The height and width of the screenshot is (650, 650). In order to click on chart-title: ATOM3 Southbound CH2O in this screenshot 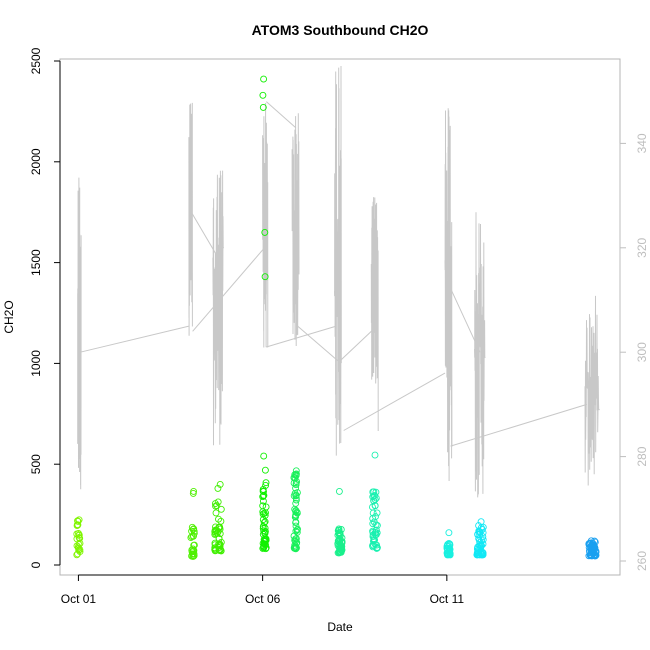, I will do `click(340, 30)`.